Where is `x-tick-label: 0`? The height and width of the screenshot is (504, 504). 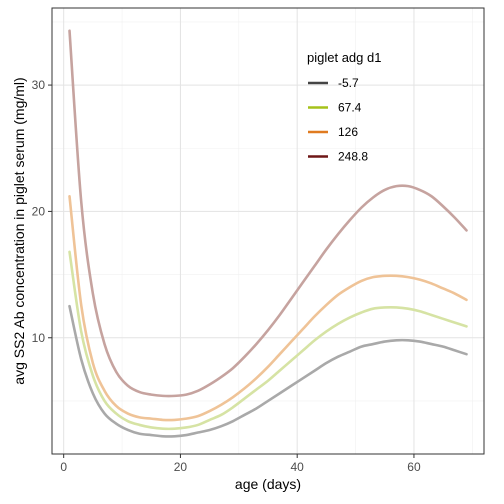 x-tick-label: 0 is located at coordinates (63, 467).